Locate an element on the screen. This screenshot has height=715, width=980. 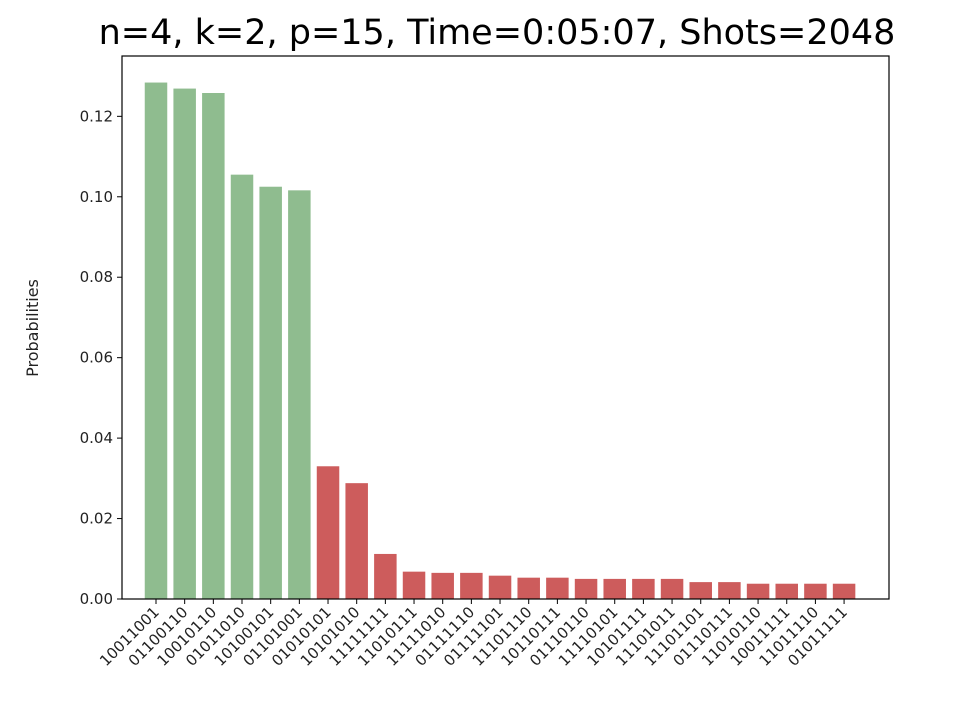
y-tick-label: 0.10 is located at coordinates (96, 197).